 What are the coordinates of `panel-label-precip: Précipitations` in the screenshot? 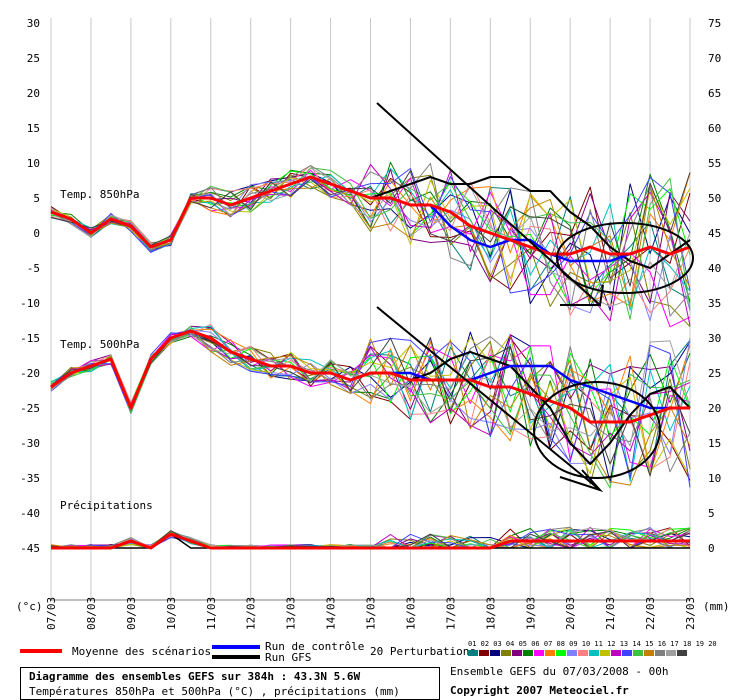 It's located at (106, 505).